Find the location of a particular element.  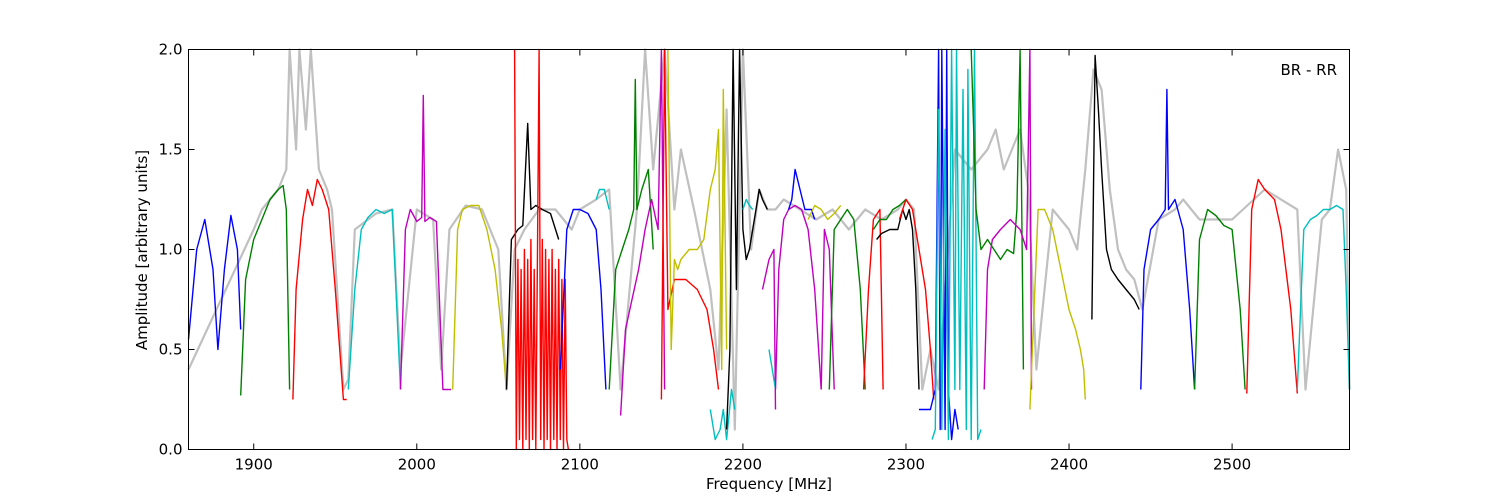

chart-annotation: BR - RR is located at coordinates (1308, 70).